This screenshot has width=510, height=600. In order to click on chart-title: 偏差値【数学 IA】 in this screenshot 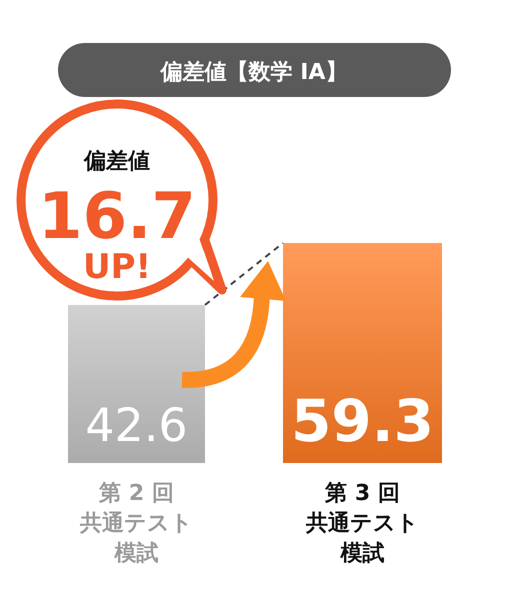, I will do `click(254, 72)`.